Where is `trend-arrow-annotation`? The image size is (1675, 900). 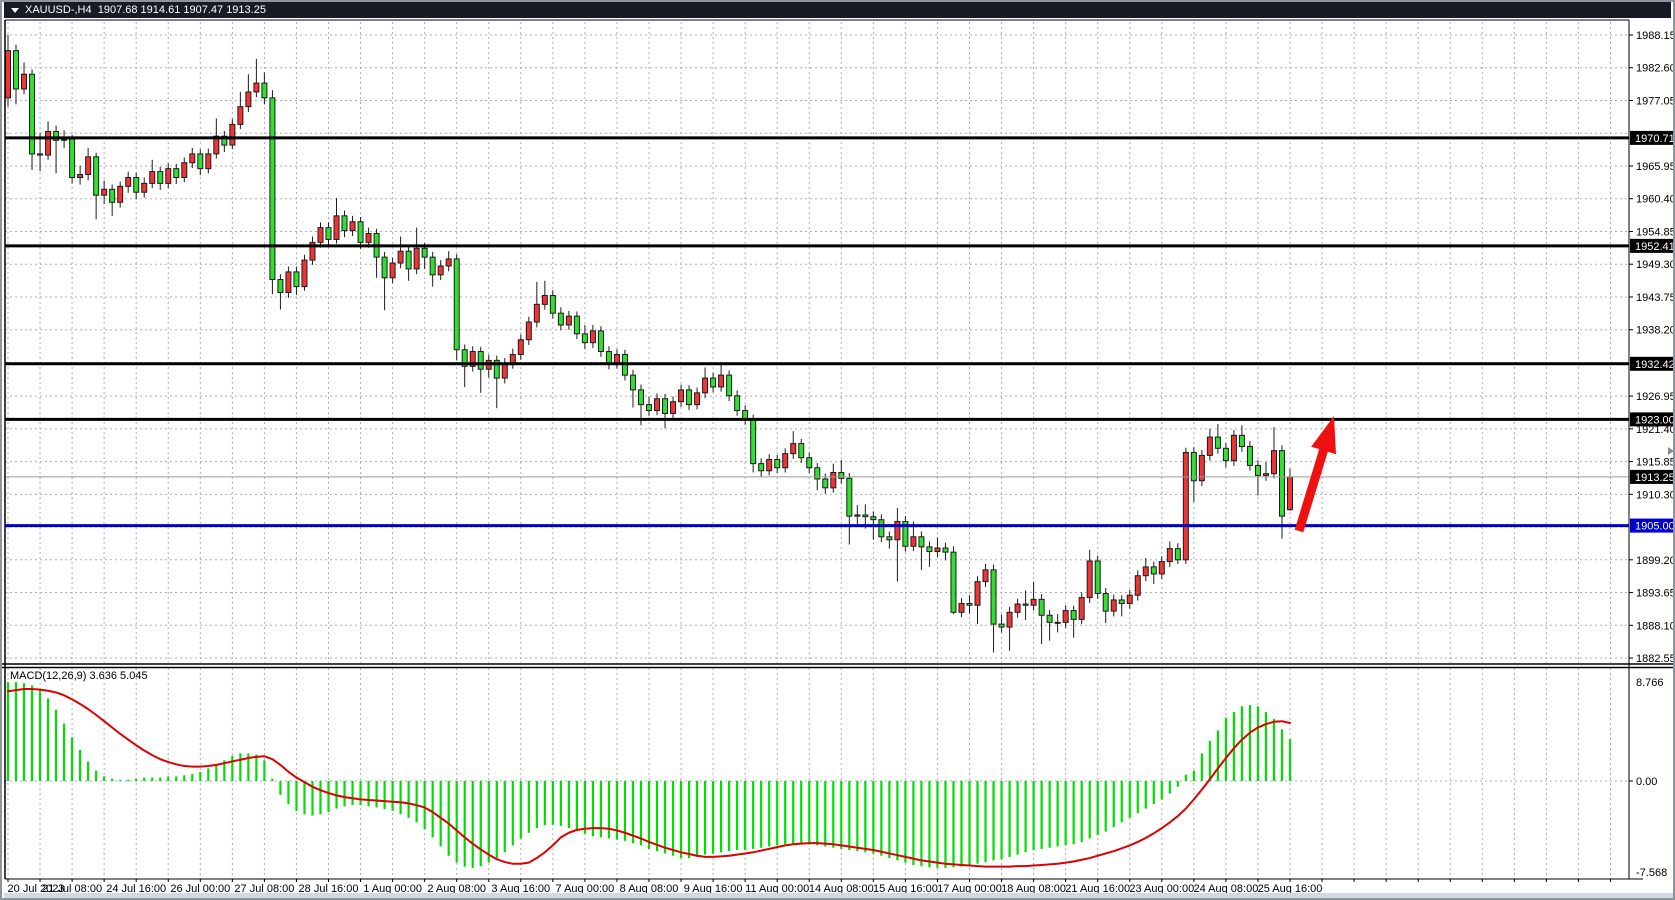
trend-arrow-annotation is located at coordinates (1315, 474).